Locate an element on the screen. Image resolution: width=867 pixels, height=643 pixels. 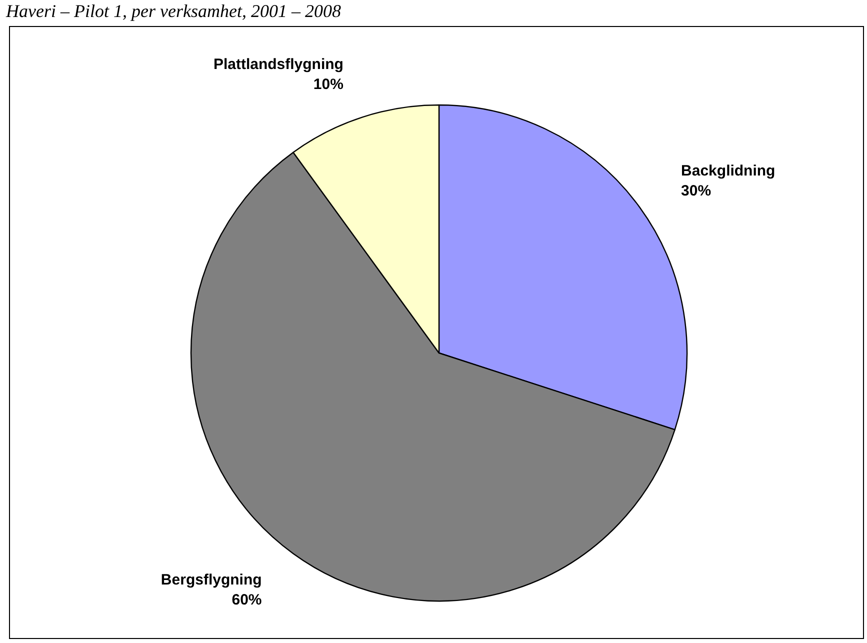
slice-label: Plattlandsflygning is located at coordinates (278, 64).